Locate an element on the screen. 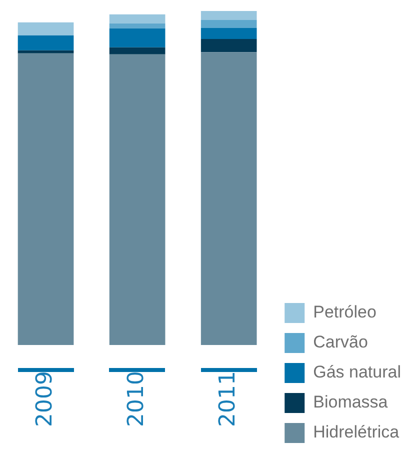 This screenshot has width=417, height=453. legend-label: Petróleo is located at coordinates (344, 312).